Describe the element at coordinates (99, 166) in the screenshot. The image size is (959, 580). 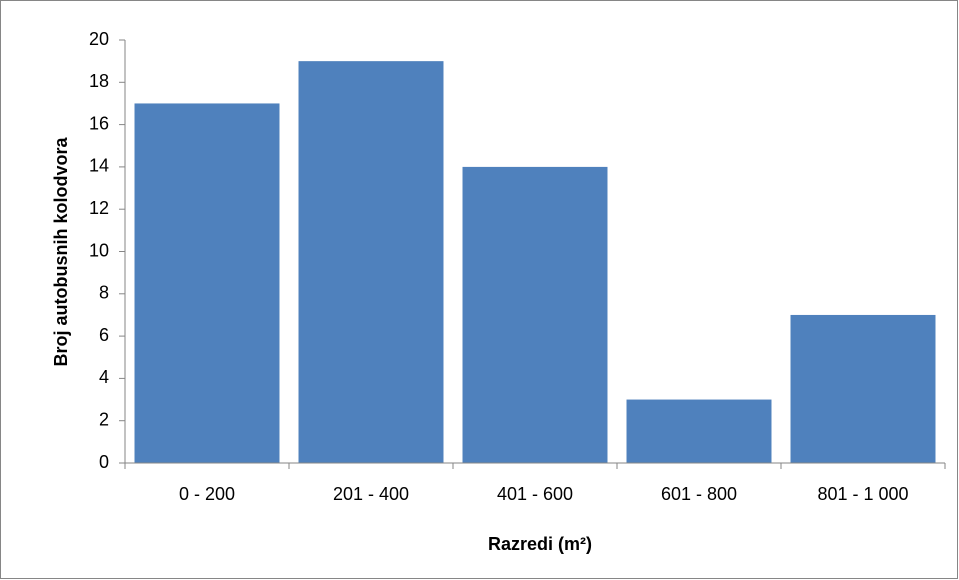
I see `y-tick-label: 14` at that location.